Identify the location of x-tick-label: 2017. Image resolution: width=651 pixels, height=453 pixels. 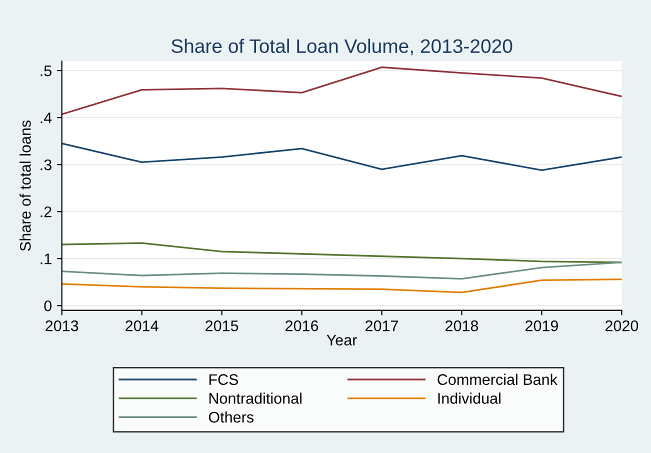
(382, 326).